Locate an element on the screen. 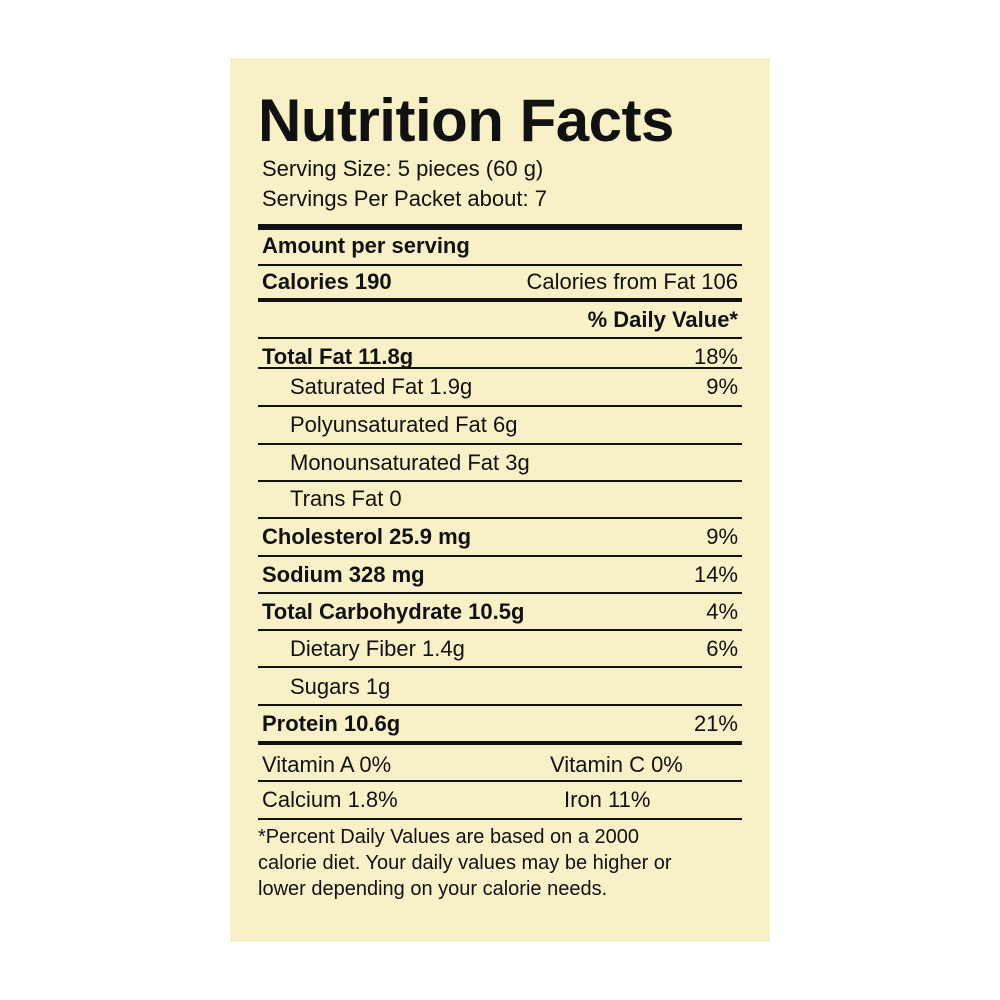  nutrient-label: Sugars 1g is located at coordinates (340, 686).